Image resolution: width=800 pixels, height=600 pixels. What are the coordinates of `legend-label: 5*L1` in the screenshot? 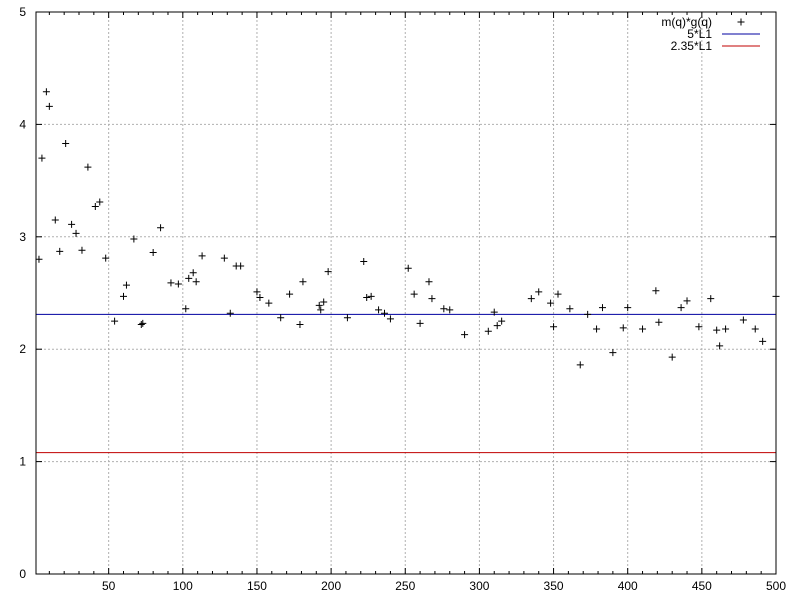 It's located at (699, 34).